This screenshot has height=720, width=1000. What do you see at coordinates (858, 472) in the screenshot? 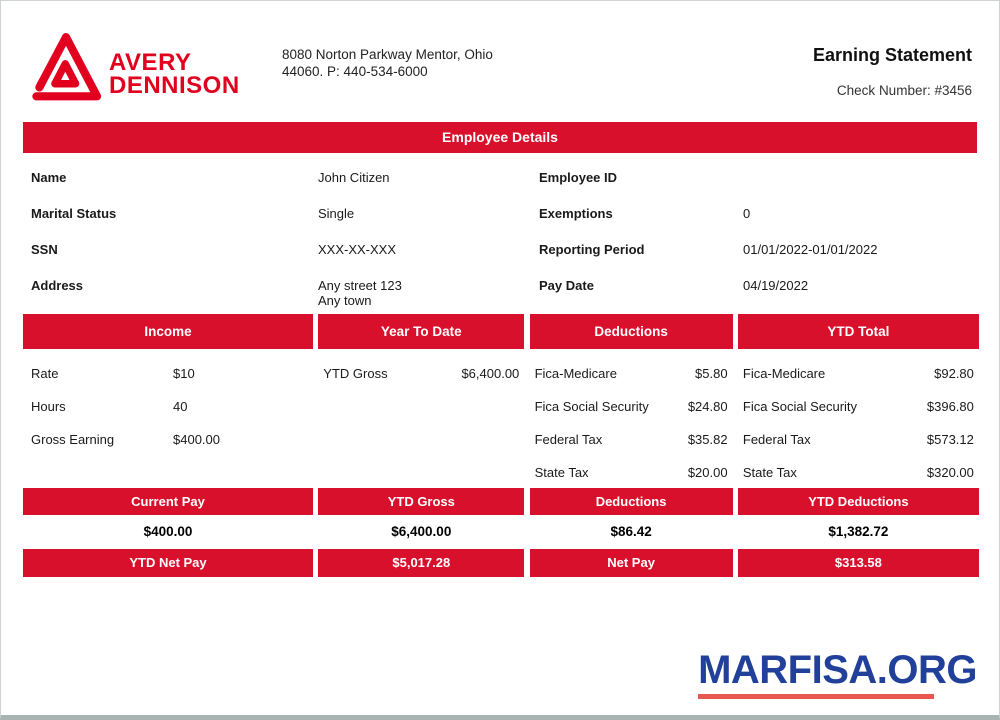
I see `table-row: State Tax $320.00` at bounding box center [858, 472].